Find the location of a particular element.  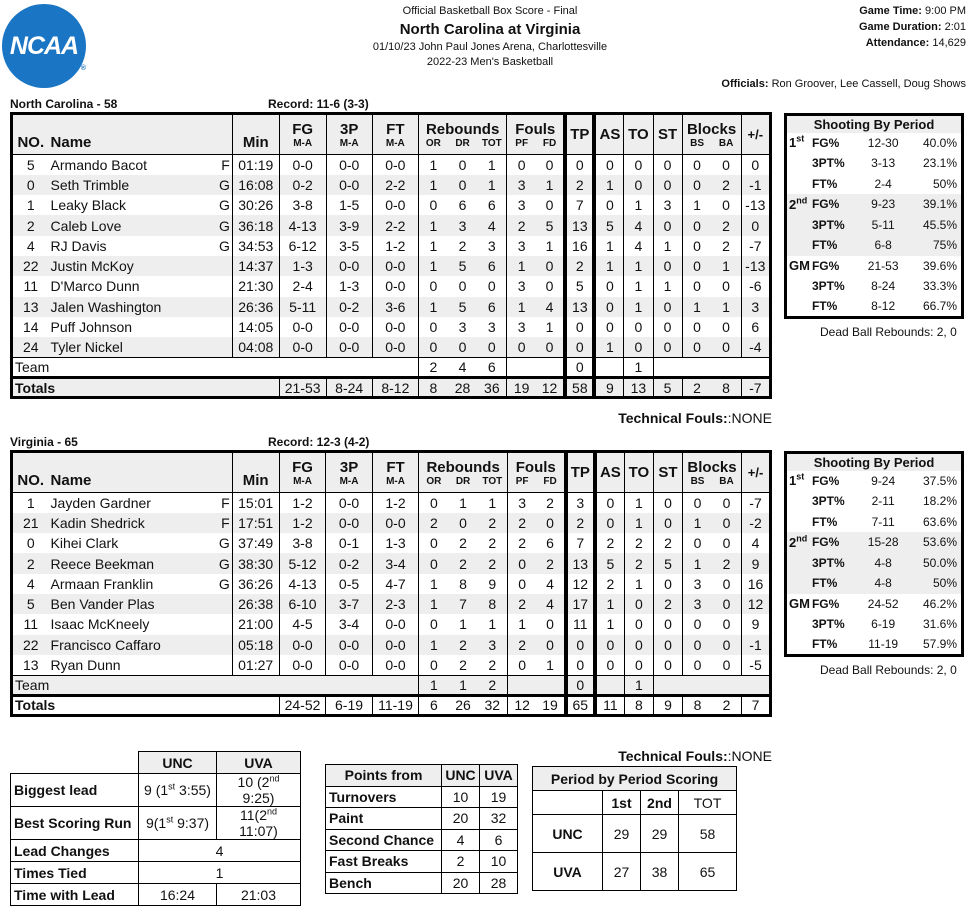

period-team: UNC is located at coordinates (567, 833).